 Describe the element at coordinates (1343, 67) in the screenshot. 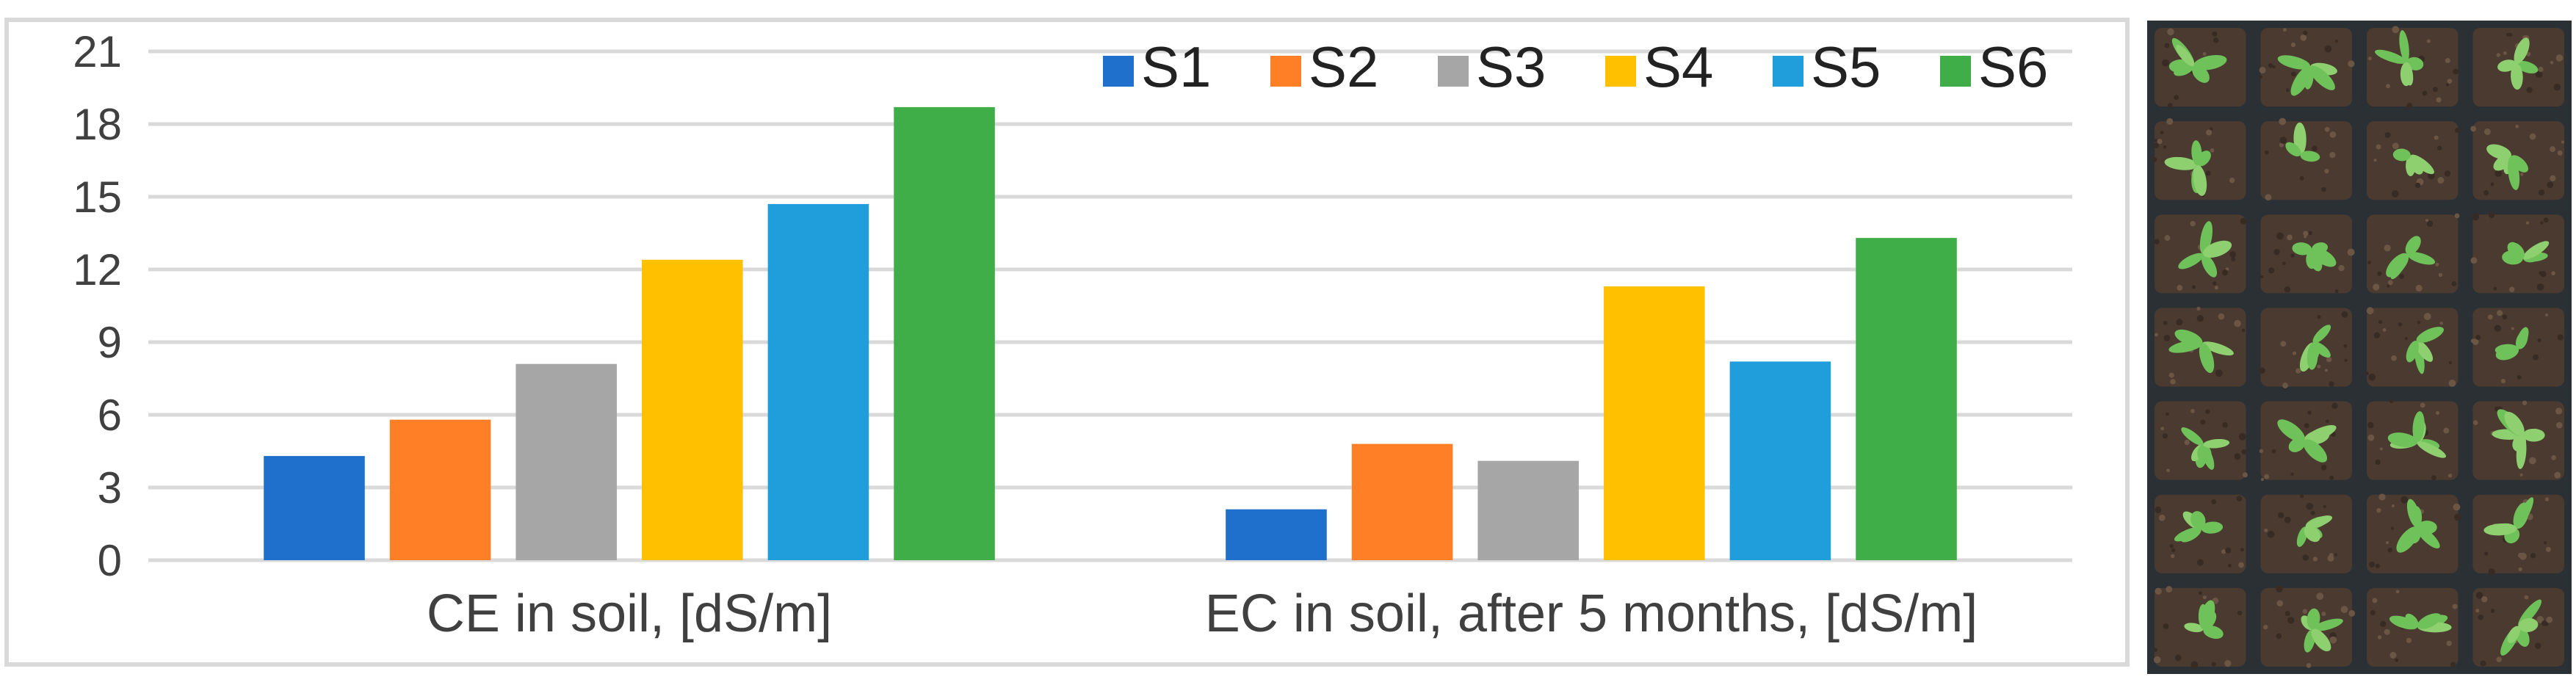

I see `legend-label-s2: S2` at that location.